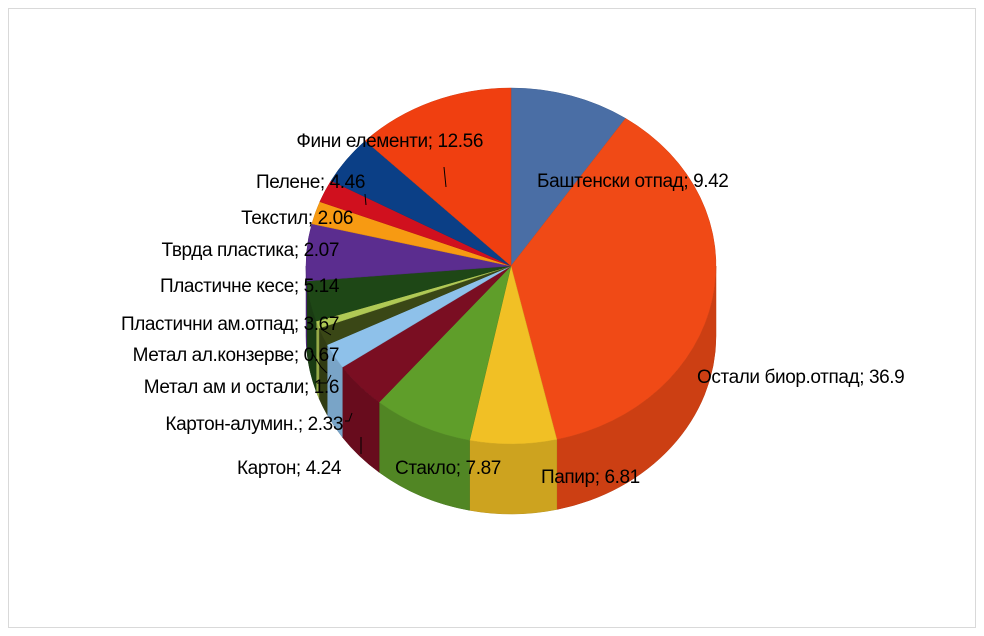  I want to click on data-label: Остали биор.отпад; 36.9, so click(800, 377).